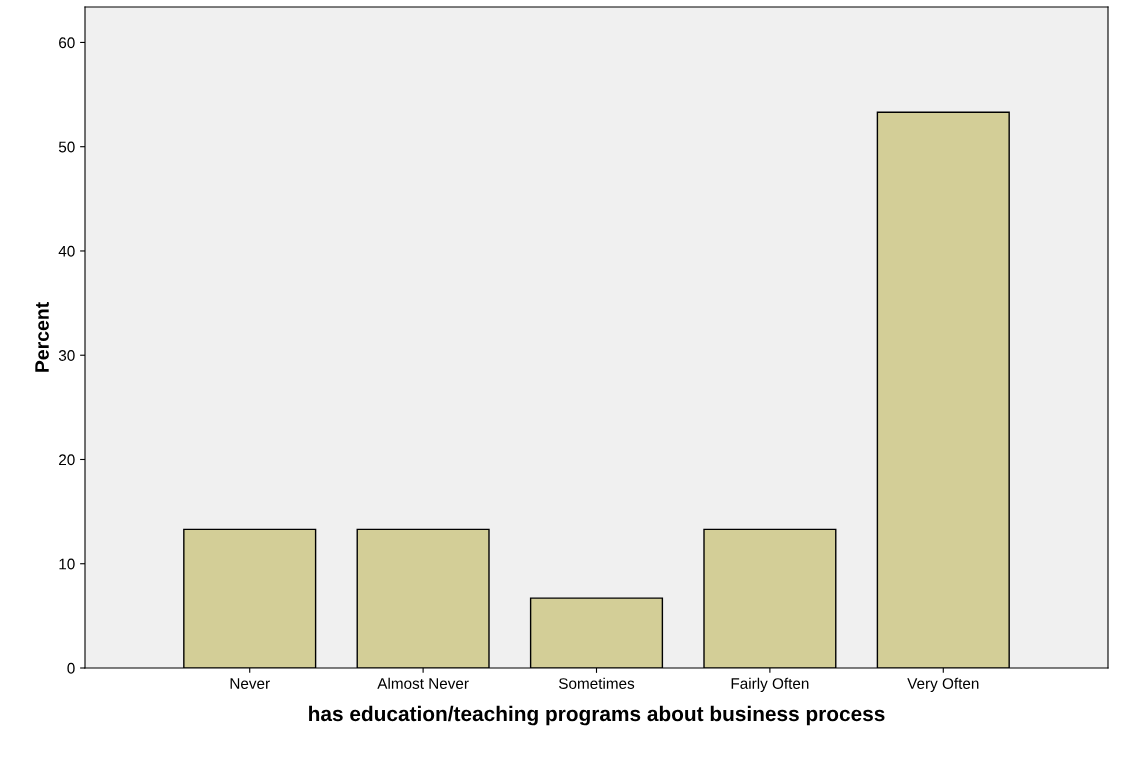 This screenshot has height=757, width=1136. I want to click on x-tick-label: Sometimes, so click(596, 683).